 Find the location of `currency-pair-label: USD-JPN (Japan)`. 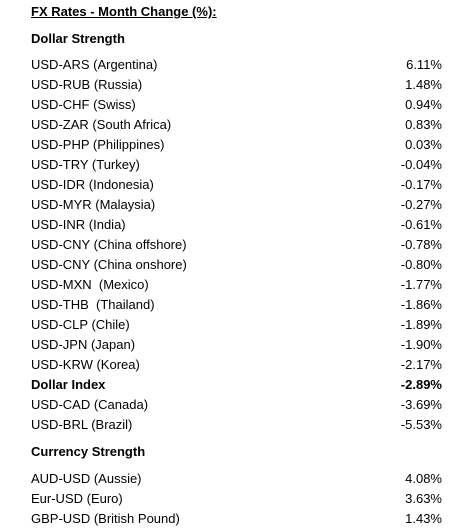

currency-pair-label: USD-JPN (Japan) is located at coordinates (83, 344).